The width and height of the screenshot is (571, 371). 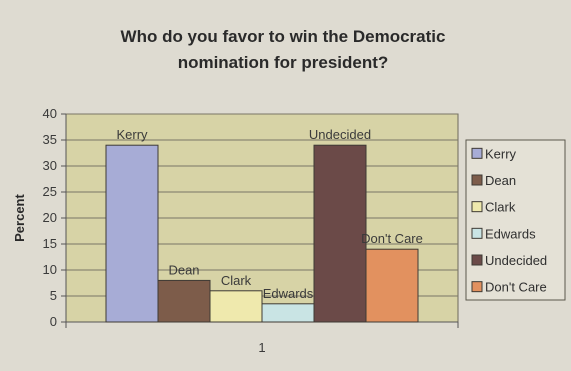 What do you see at coordinates (500, 207) in the screenshot?
I see `legend-entry: Clark` at bounding box center [500, 207].